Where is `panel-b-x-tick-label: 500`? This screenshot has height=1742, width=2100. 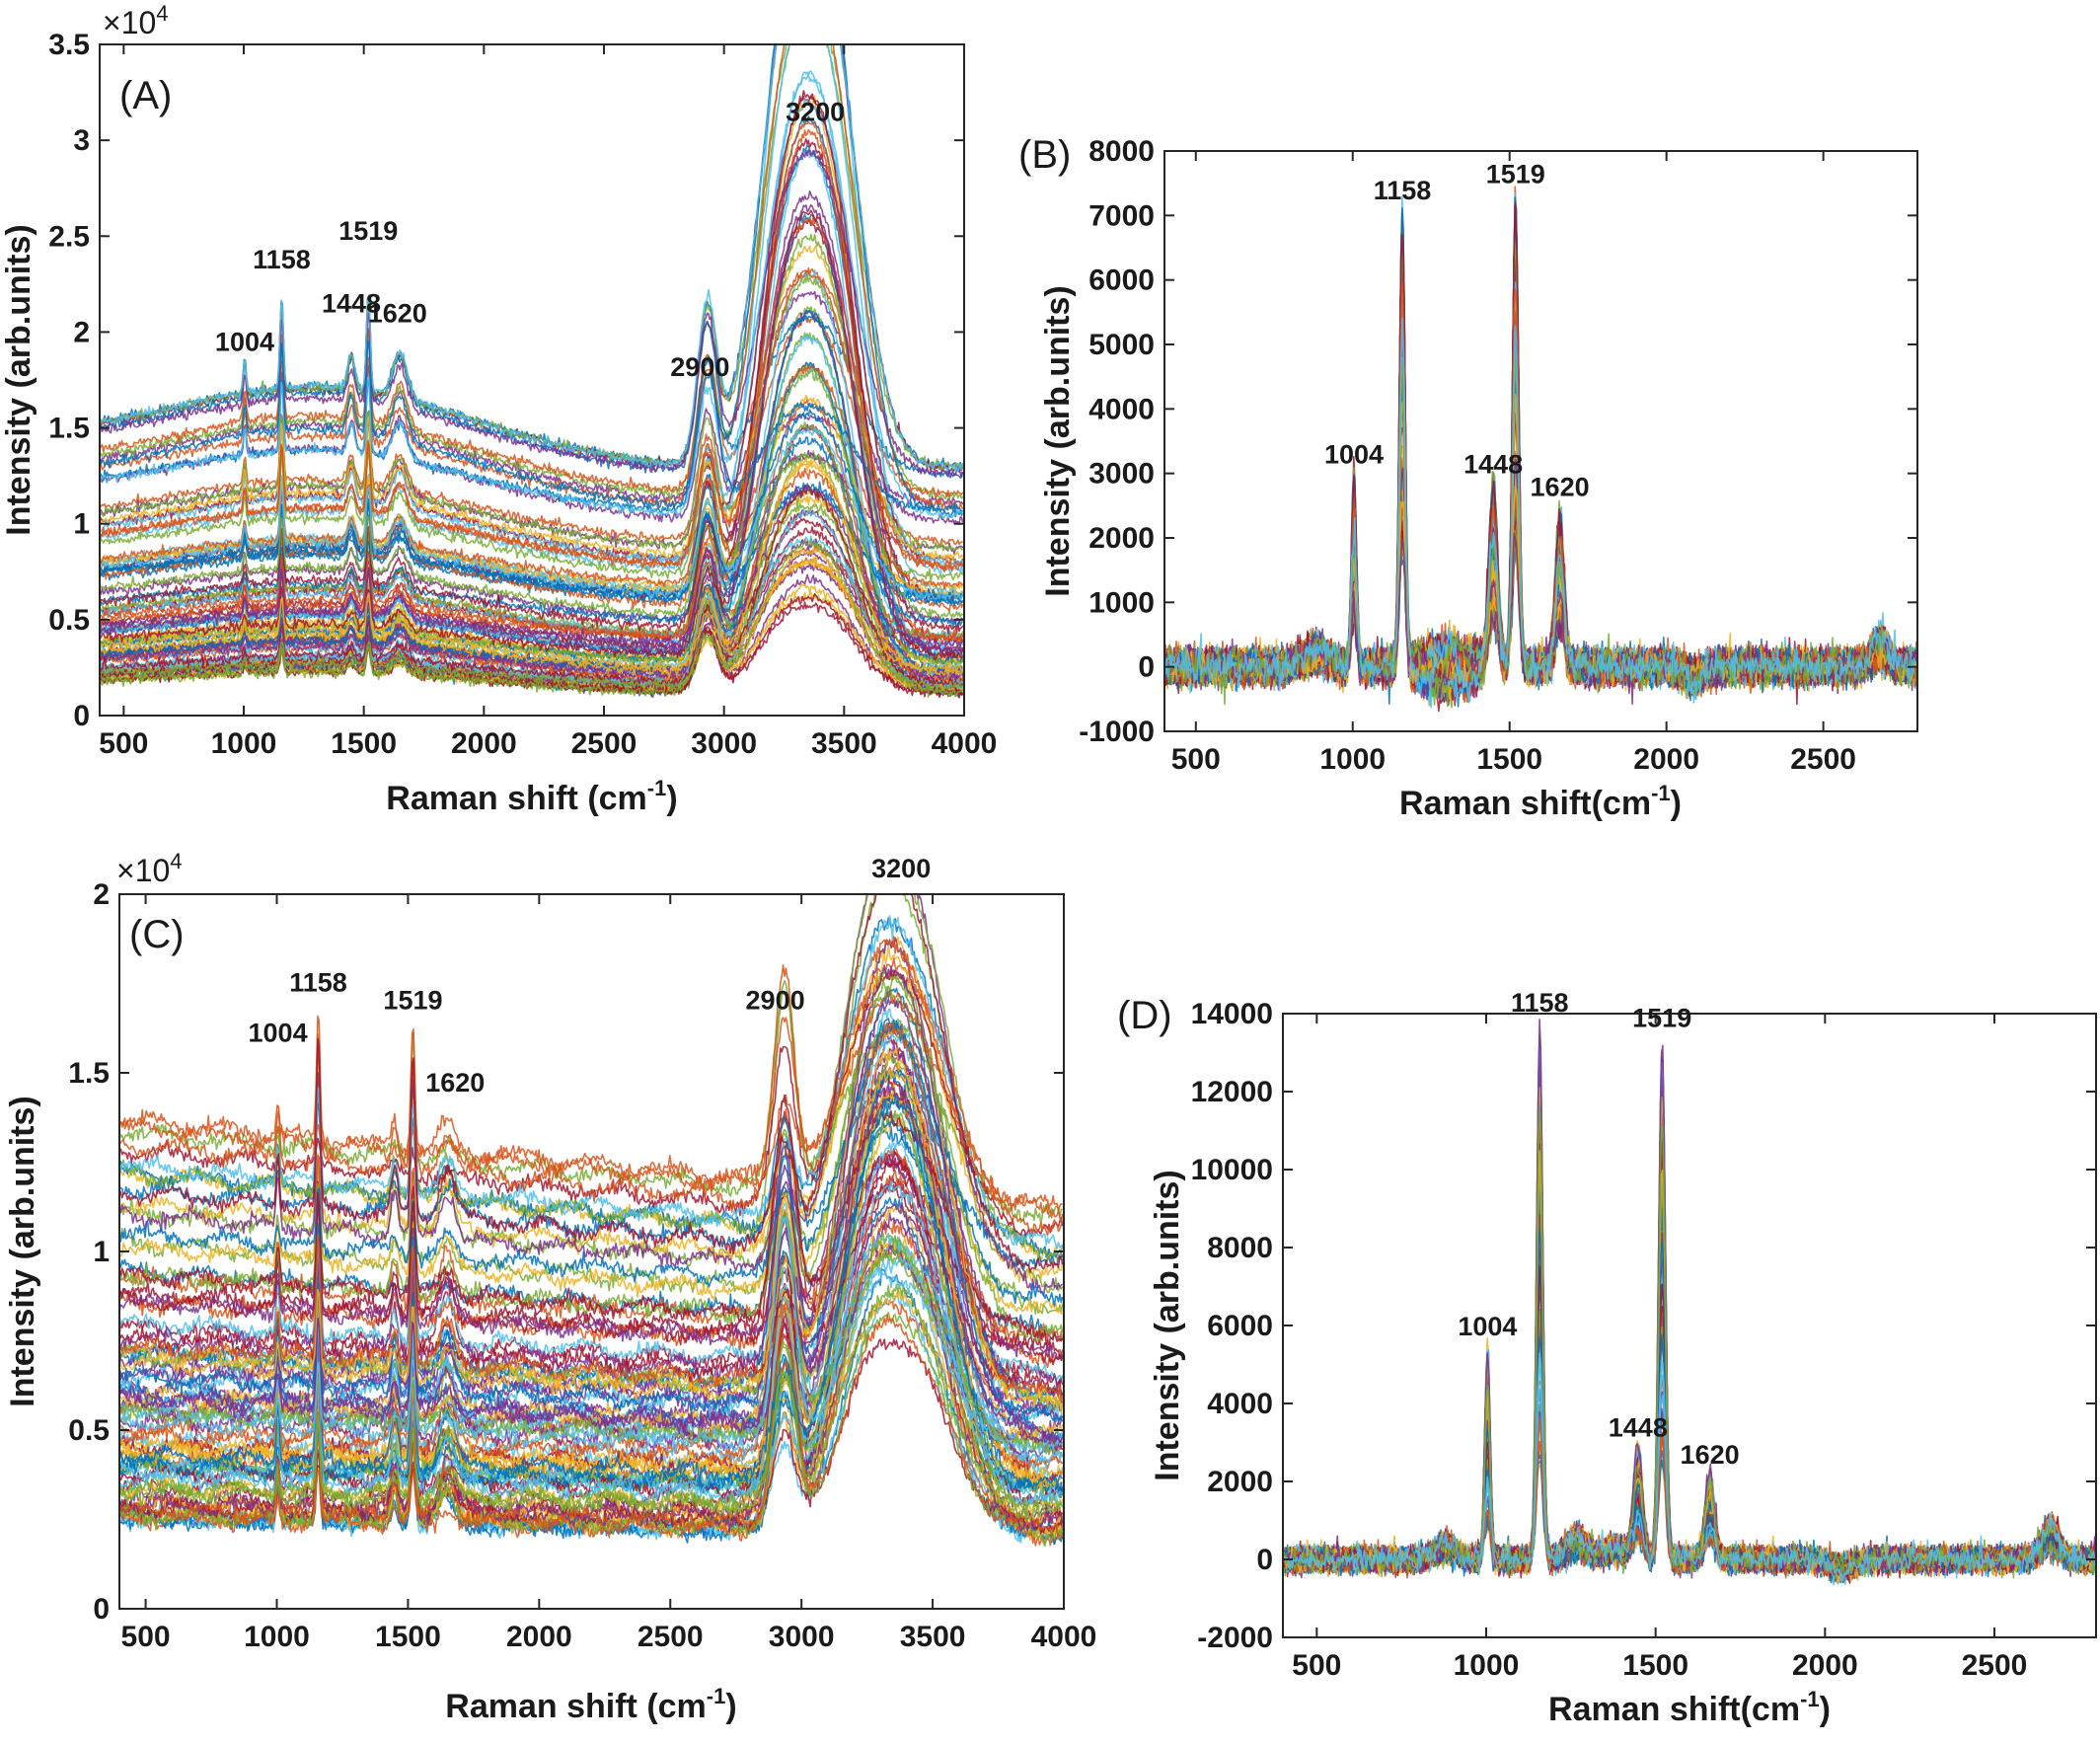
panel-b-x-tick-label: 500 is located at coordinates (1196, 759).